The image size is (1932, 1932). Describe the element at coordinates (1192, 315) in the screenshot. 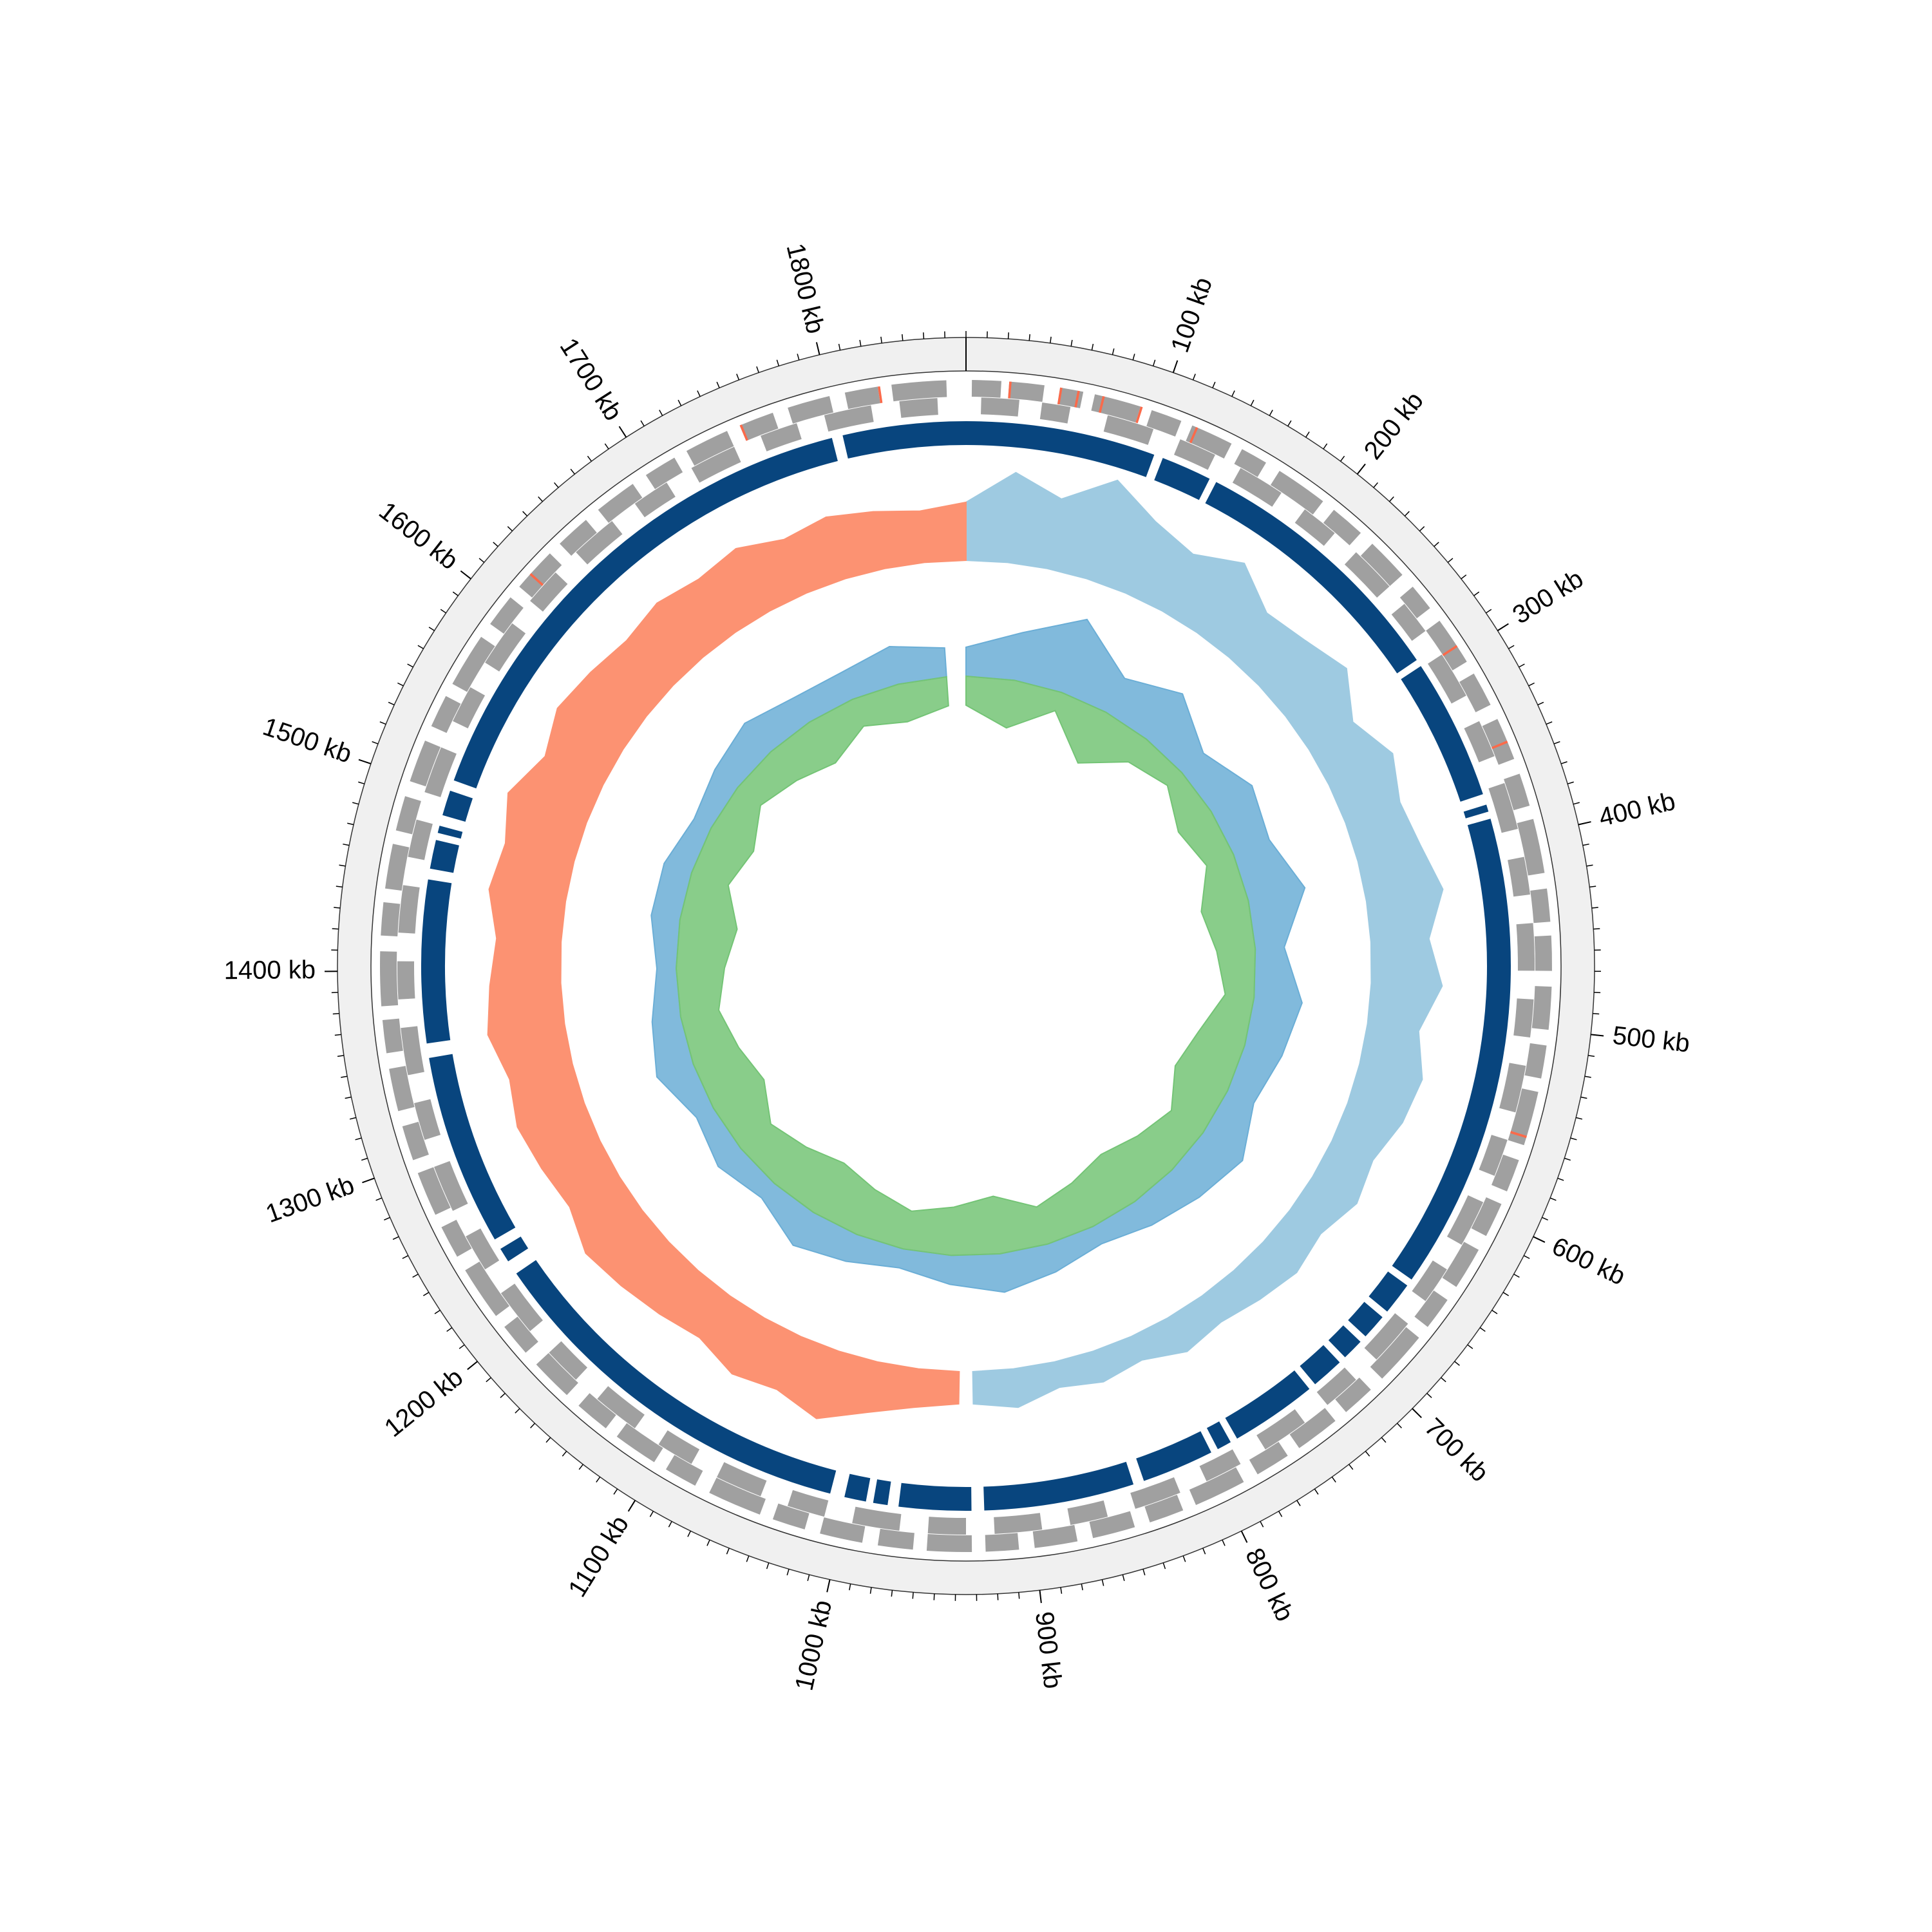

I see `tick-label: 100 kb` at that location.